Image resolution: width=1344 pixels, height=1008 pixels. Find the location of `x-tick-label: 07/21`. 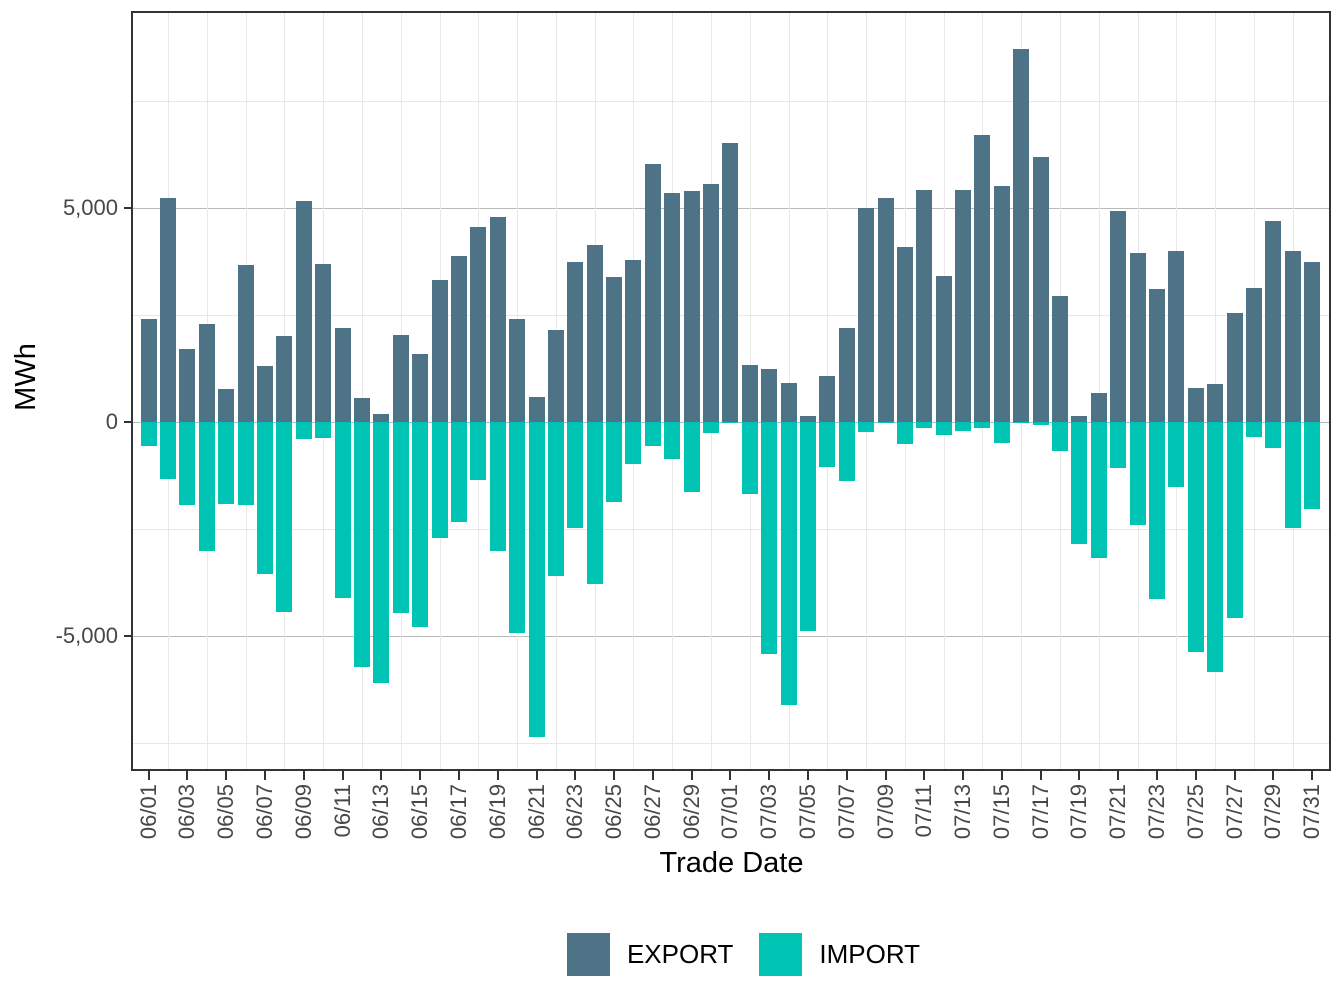

x-tick-label: 07/21 is located at coordinates (1117, 812).